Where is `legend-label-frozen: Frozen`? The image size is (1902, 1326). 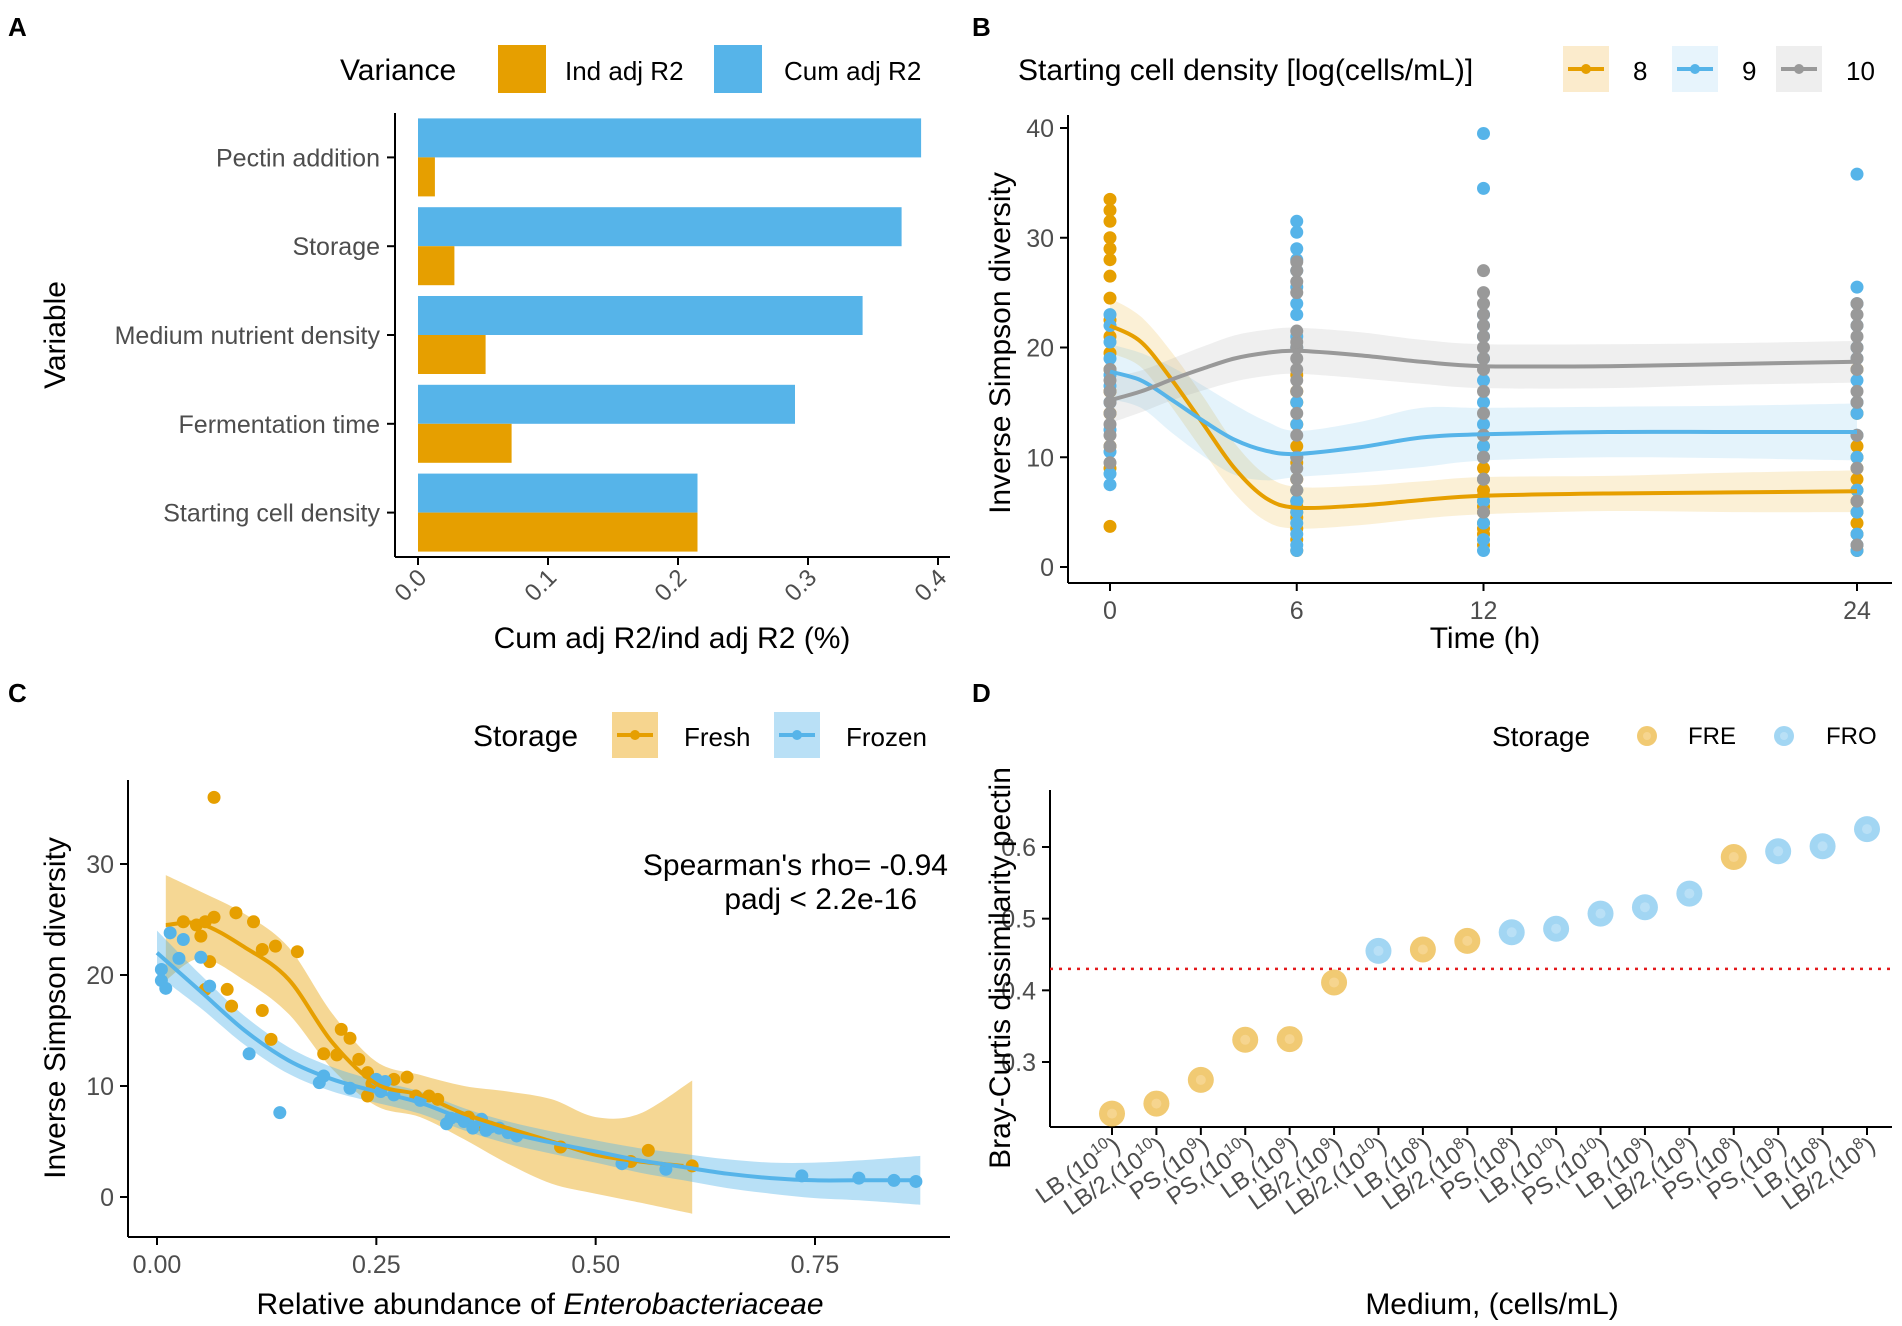
legend-label-frozen: Frozen is located at coordinates (886, 737).